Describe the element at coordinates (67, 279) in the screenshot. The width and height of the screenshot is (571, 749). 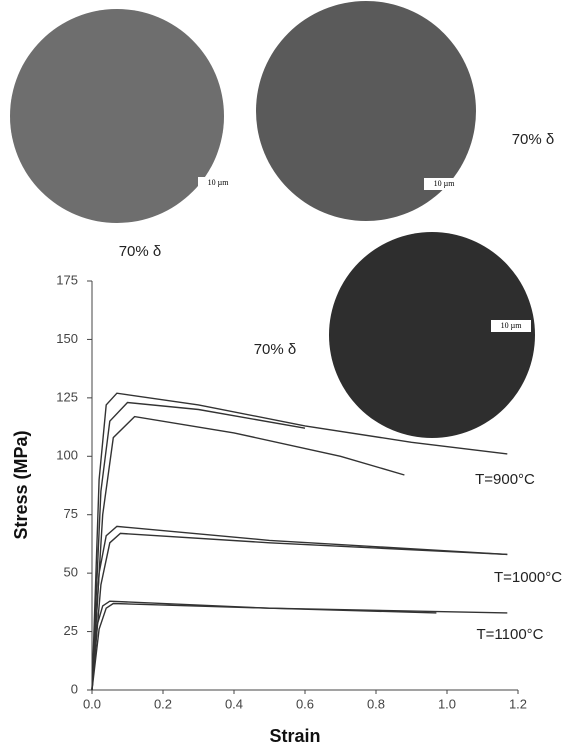
I see `y-tick-label: 175` at that location.